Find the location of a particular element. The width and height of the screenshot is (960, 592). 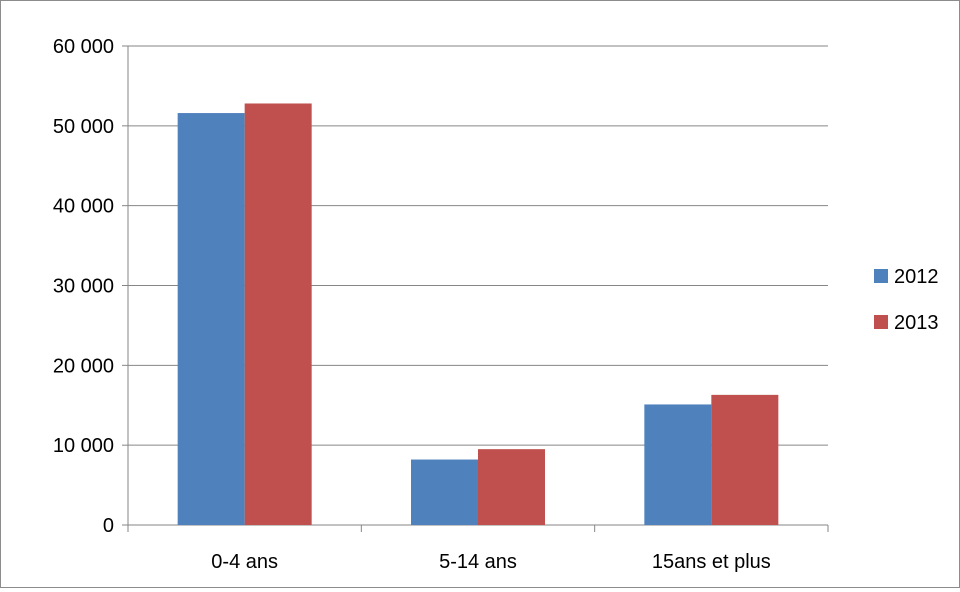

legend-label: 2012 is located at coordinates (916, 277).